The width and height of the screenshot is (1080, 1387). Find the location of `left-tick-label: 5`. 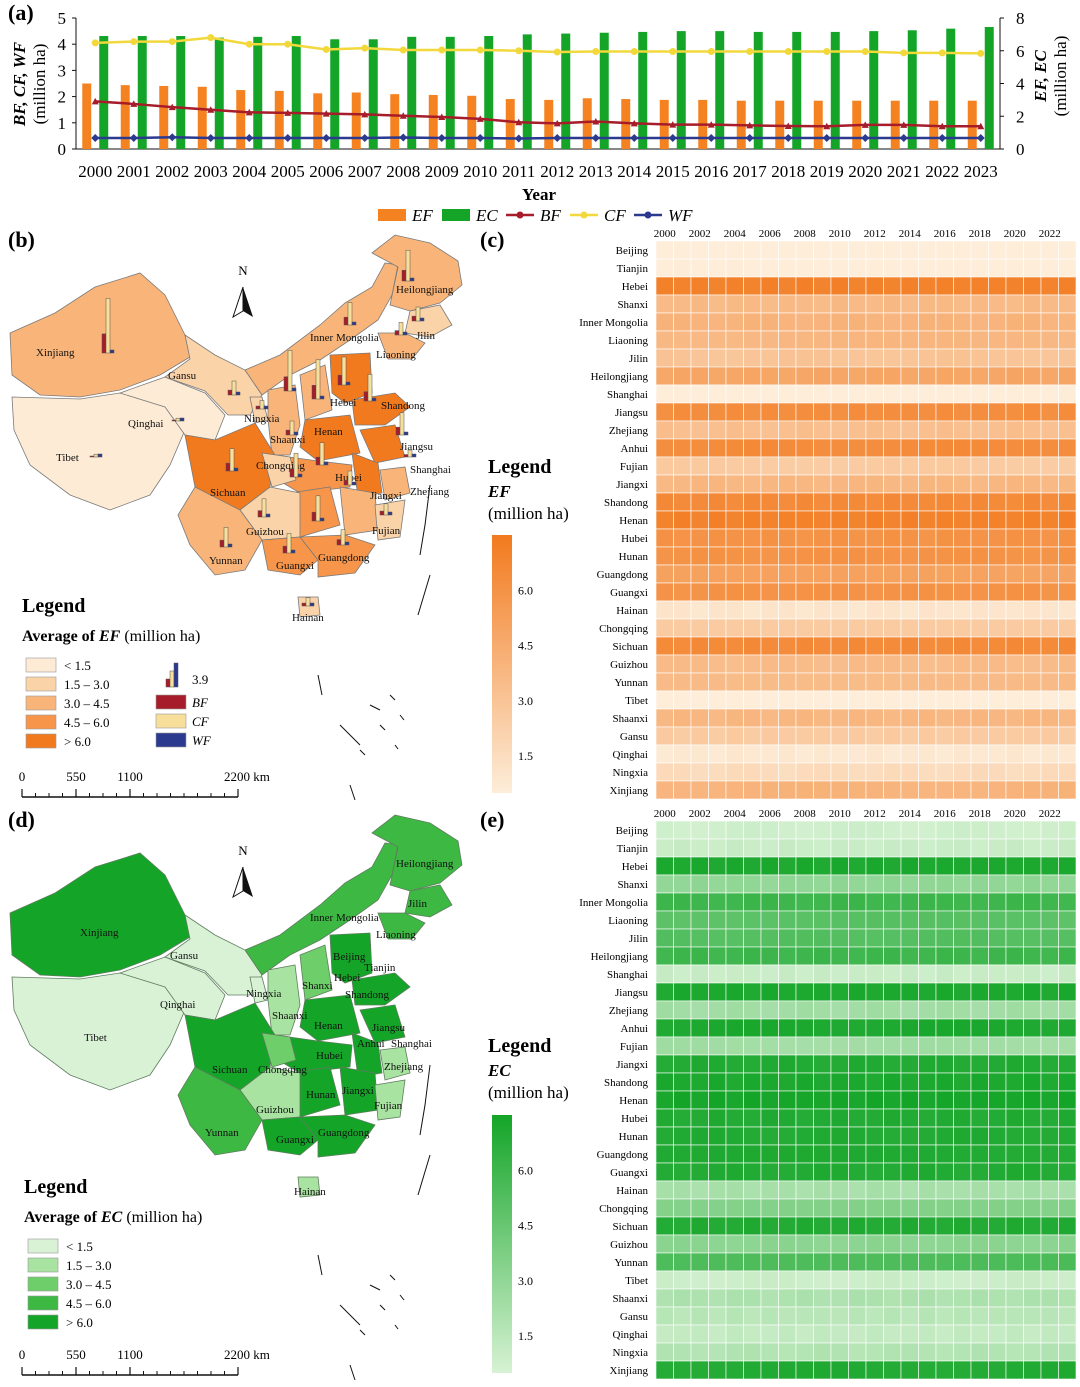

left-tick-label: 5 is located at coordinates (62, 18).